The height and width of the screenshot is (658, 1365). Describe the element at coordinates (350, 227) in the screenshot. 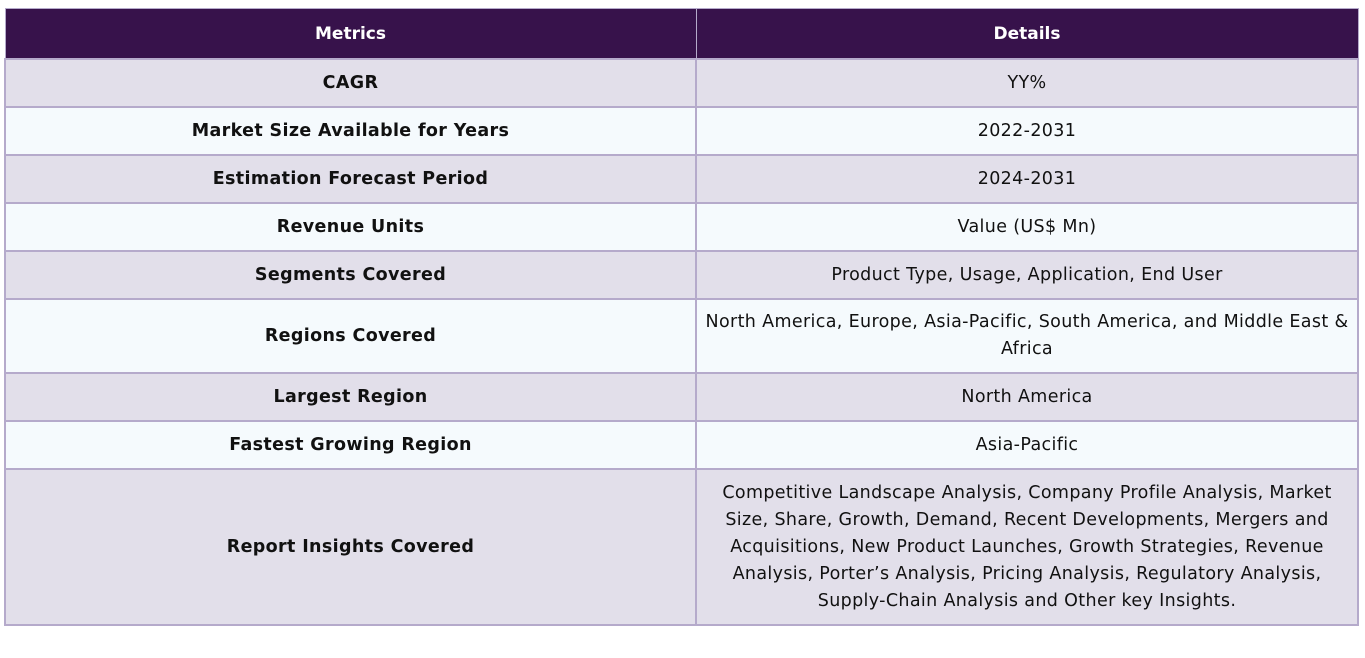

I see `metric-cell: Revenue Units` at that location.